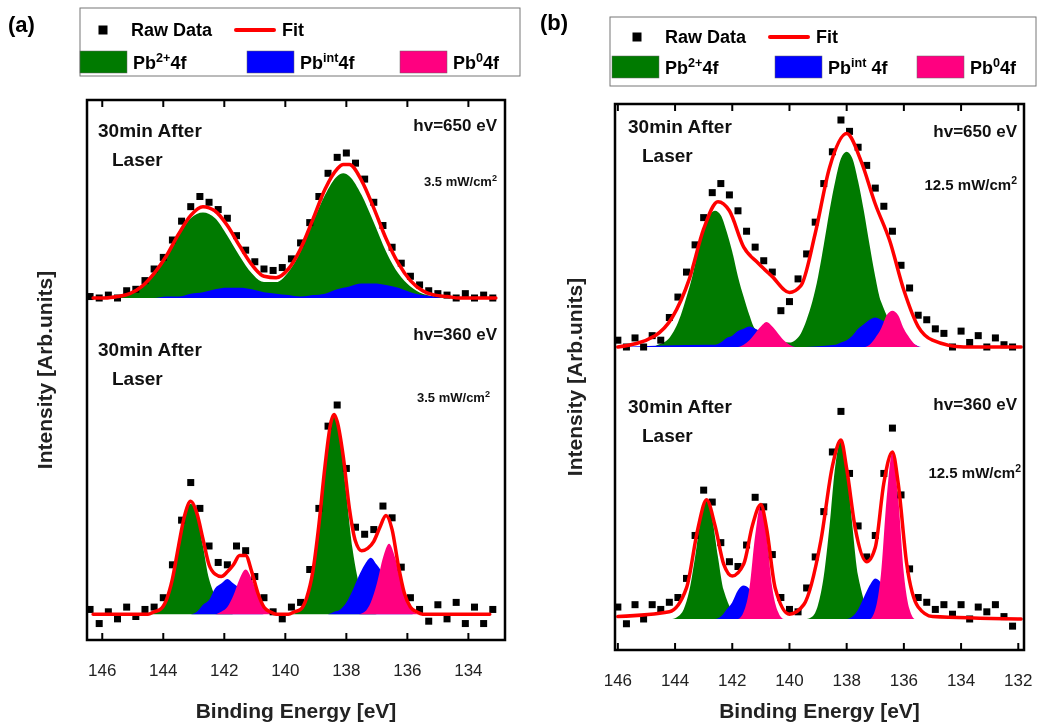  I want to click on chart-title: (b), so click(554, 22).